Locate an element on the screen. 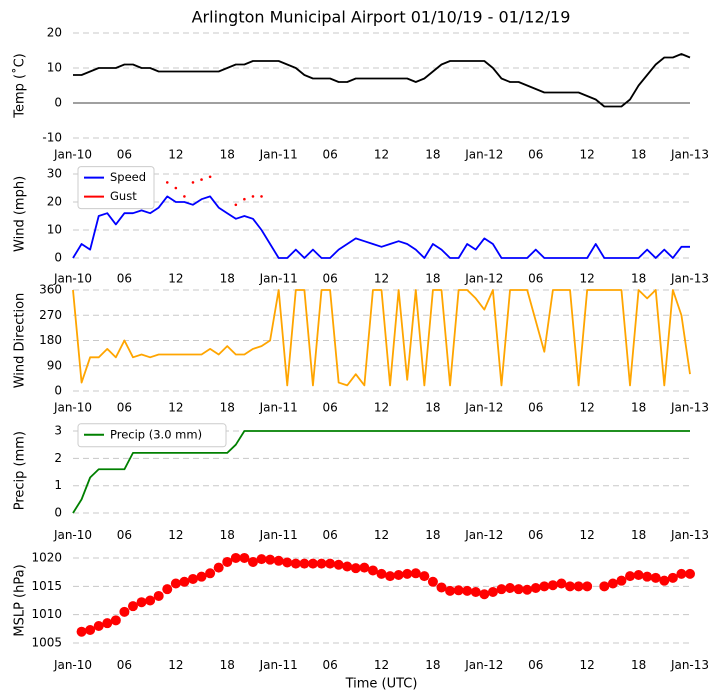 The width and height of the screenshot is (719, 700). y-tick-label: 90 is located at coordinates (54, 365).